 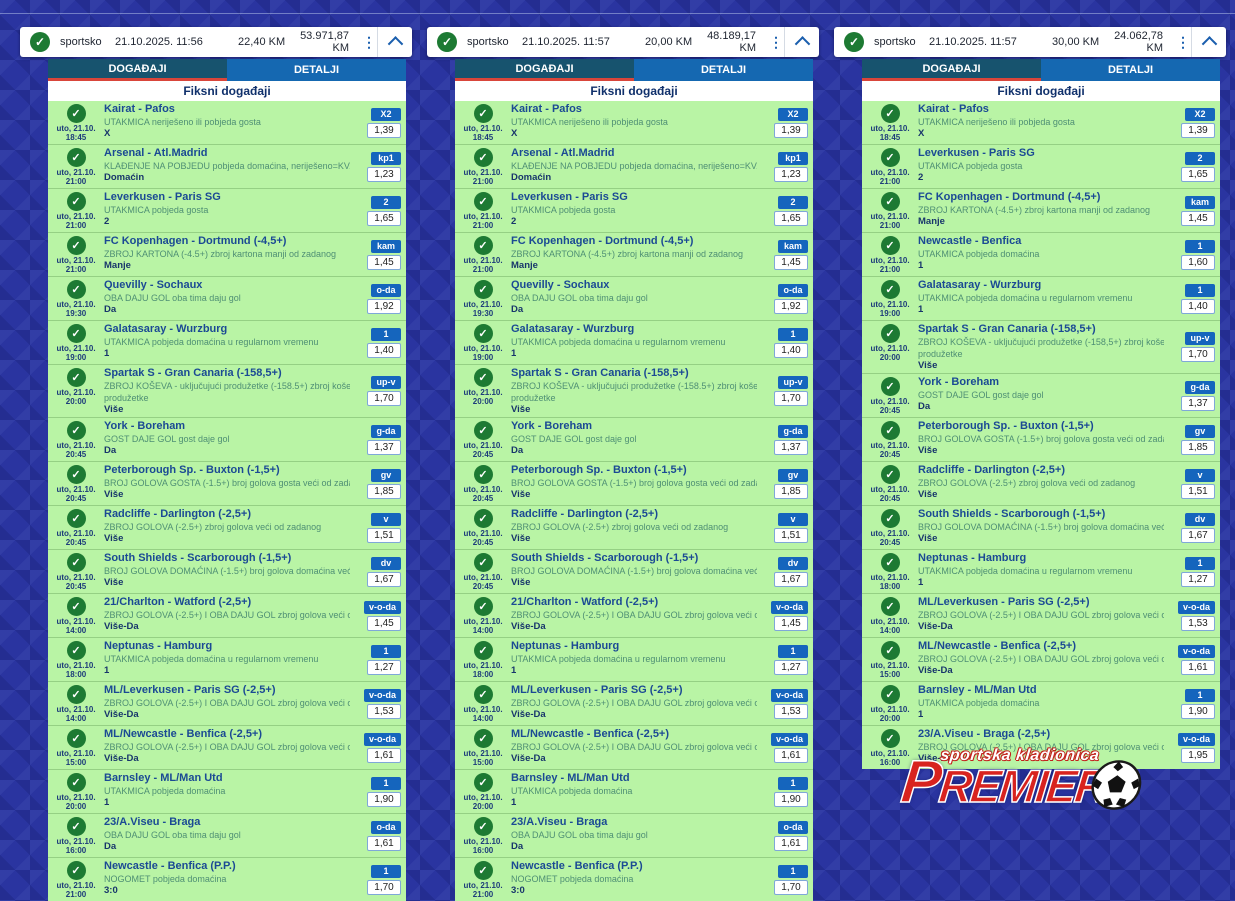 What do you see at coordinates (565, 42) in the screenshot?
I see `ticket-datetime: 21.10.2025. 11:57` at bounding box center [565, 42].